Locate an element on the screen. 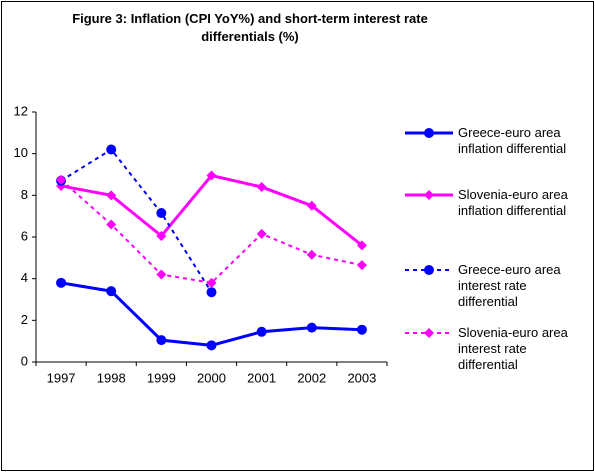 The width and height of the screenshot is (595, 472). y-tick-label: 2 is located at coordinates (24, 319).